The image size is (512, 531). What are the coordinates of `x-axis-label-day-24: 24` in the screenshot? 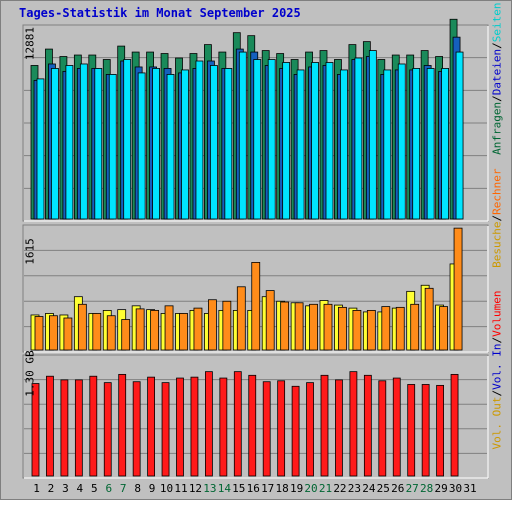 It's located at (369, 488).